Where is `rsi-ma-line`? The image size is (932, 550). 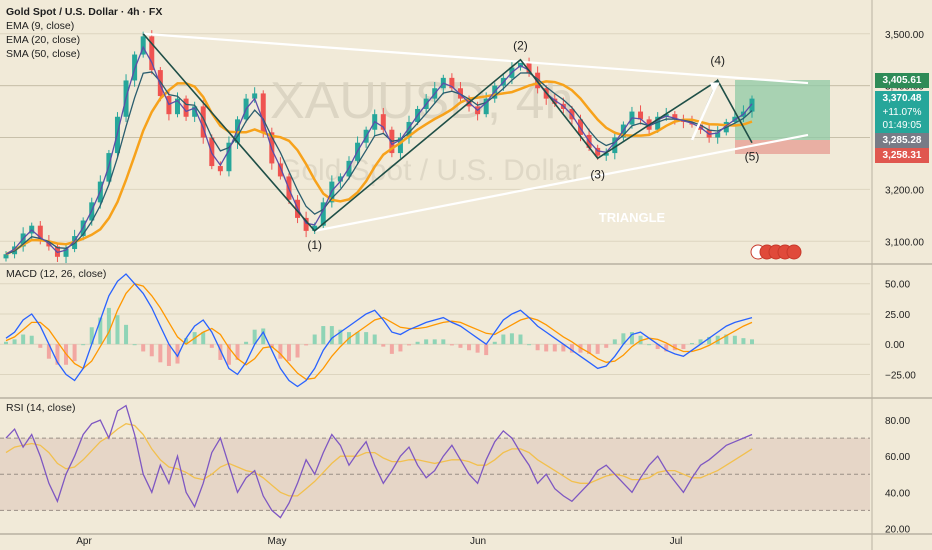
rsi-ma-line is located at coordinates (379, 460).